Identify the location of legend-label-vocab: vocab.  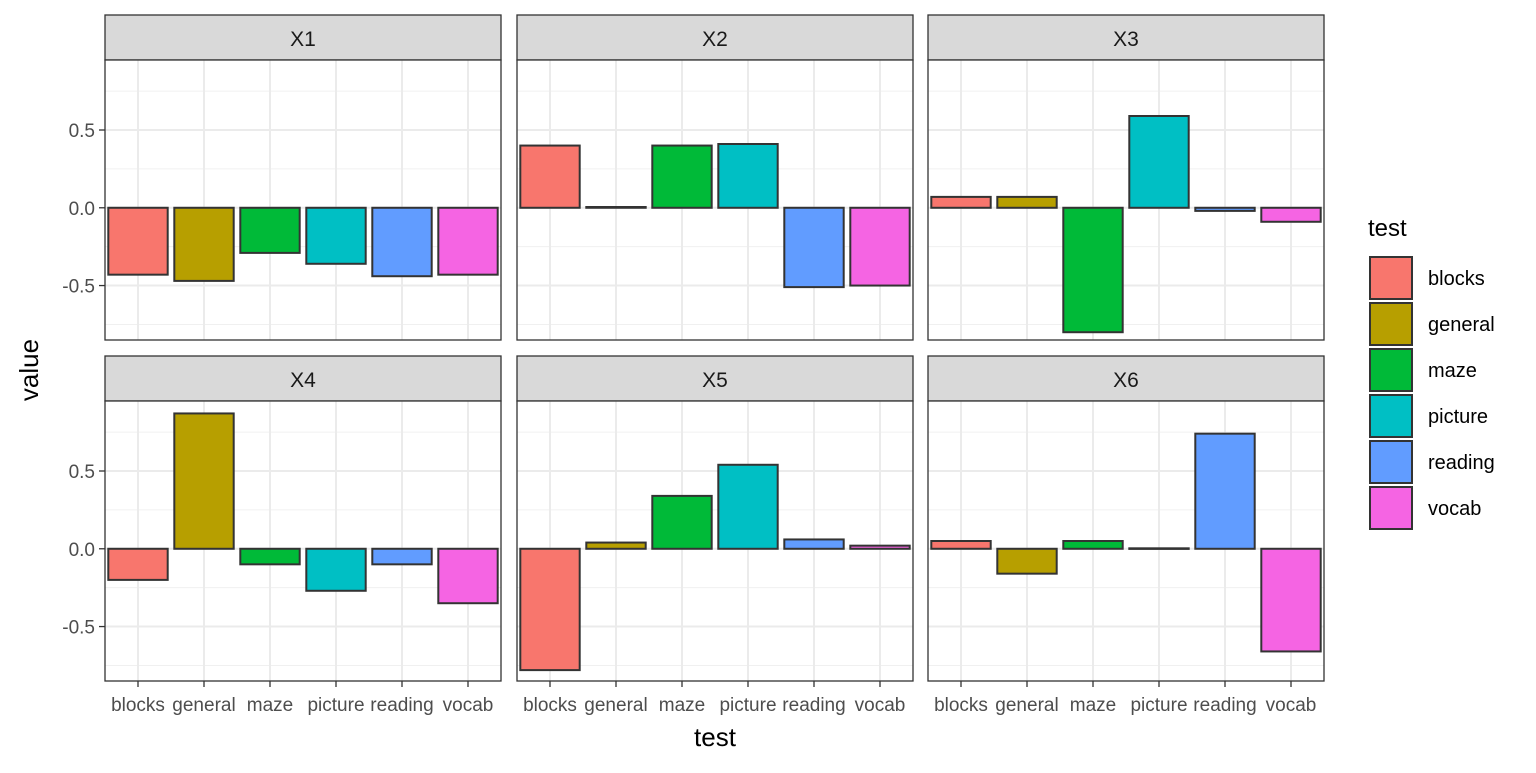
(1454, 509).